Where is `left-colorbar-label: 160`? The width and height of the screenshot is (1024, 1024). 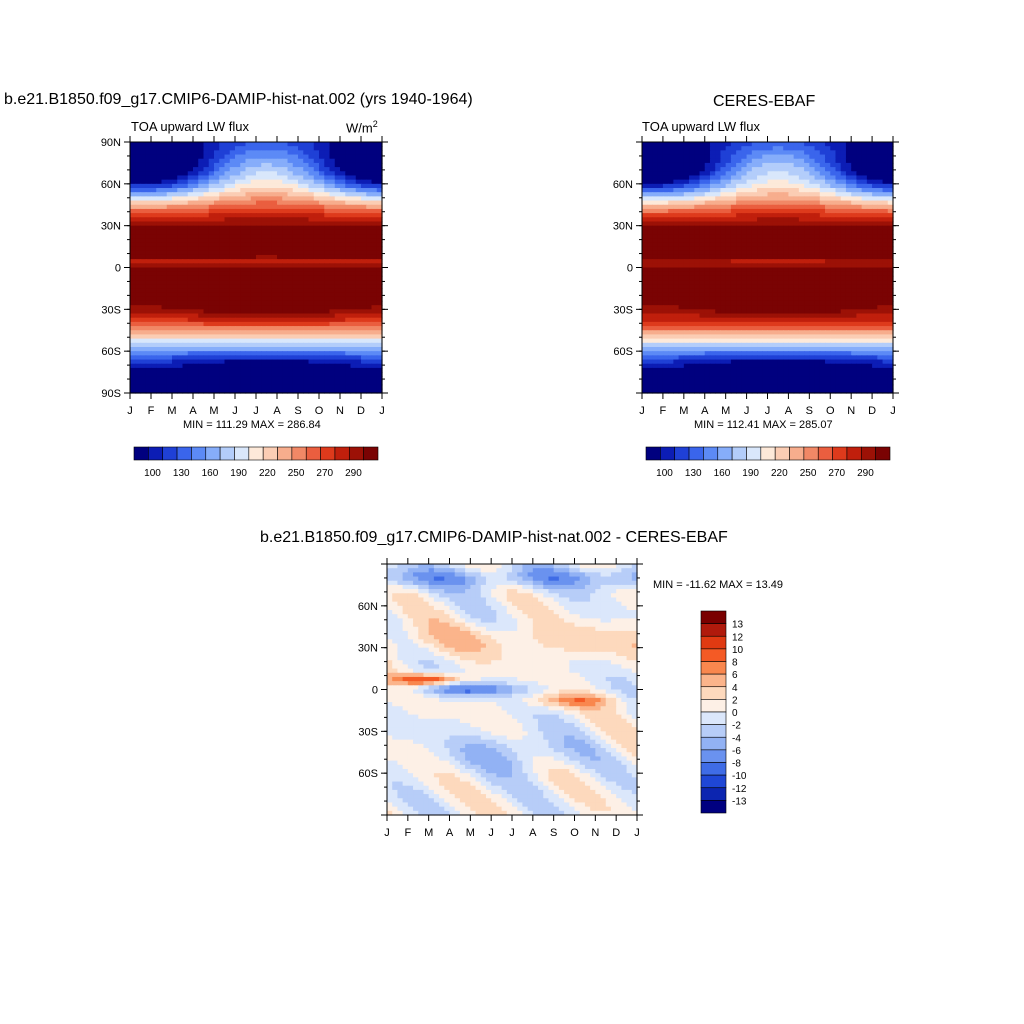
left-colorbar-label: 160 is located at coordinates (210, 473).